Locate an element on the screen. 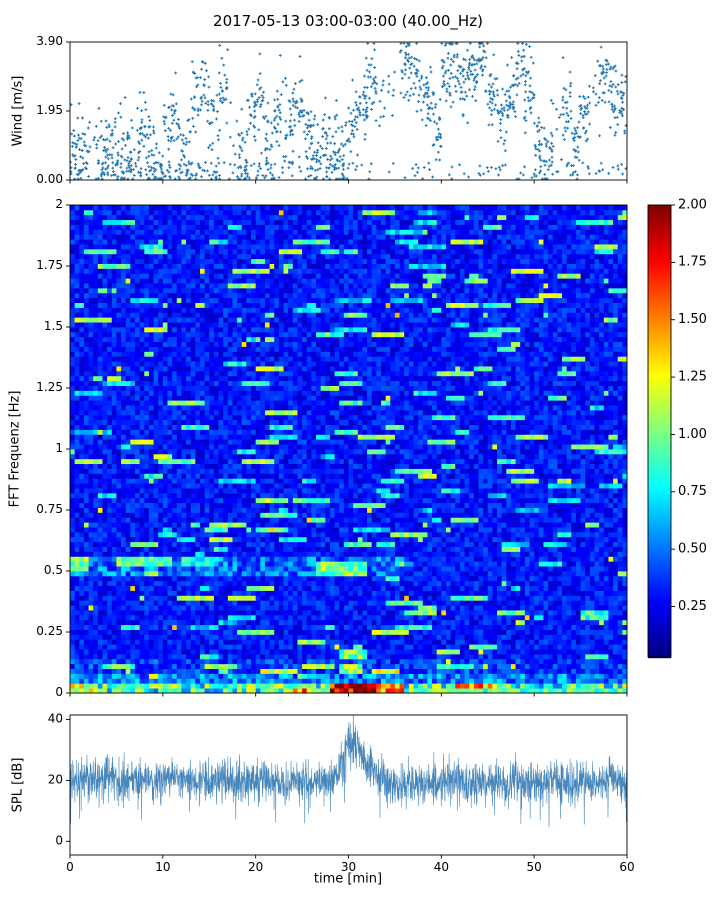 Image resolution: width=720 pixels, height=900 pixels. wind-ylabel: Wind [m/s] is located at coordinates (18, 111).